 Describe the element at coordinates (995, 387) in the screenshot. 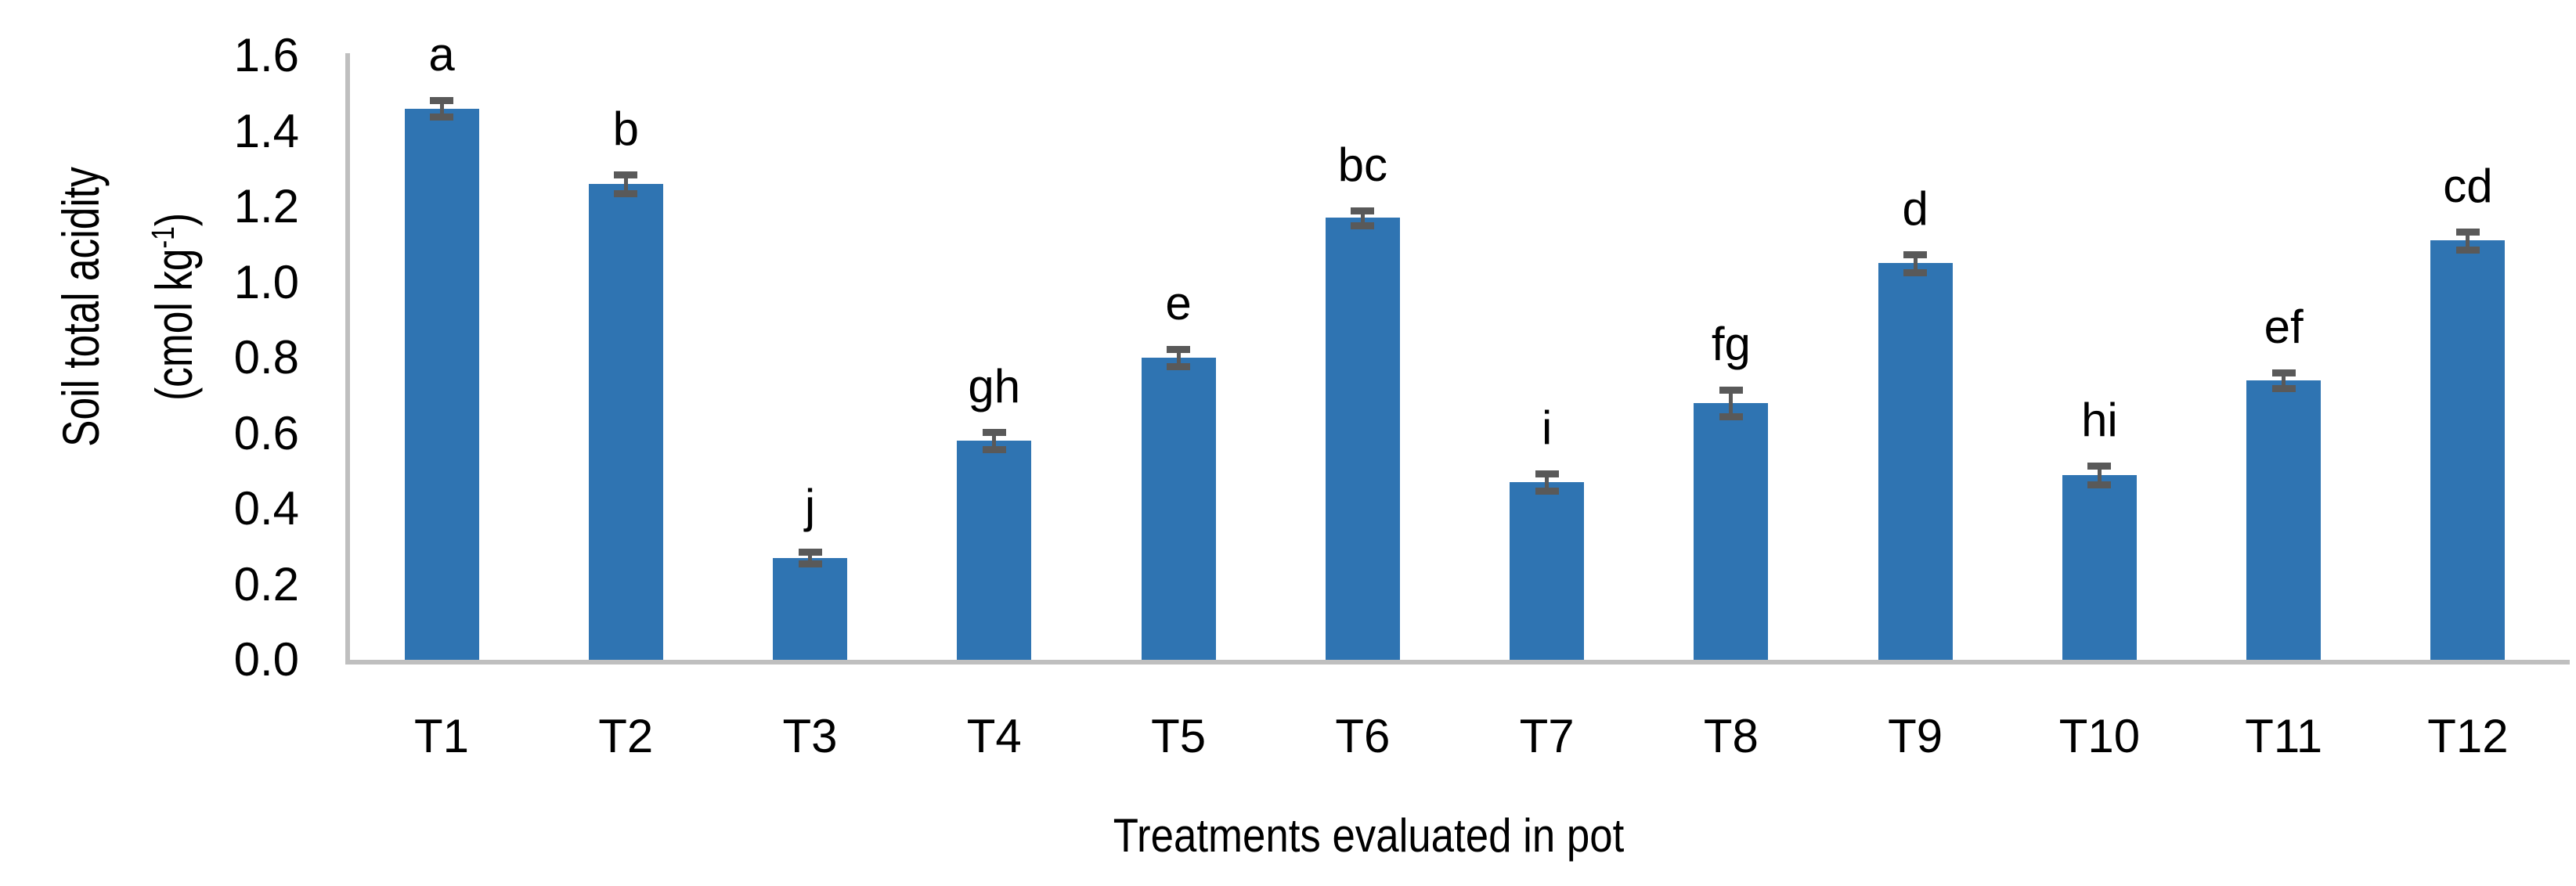

I see `significance-letter: gh` at that location.